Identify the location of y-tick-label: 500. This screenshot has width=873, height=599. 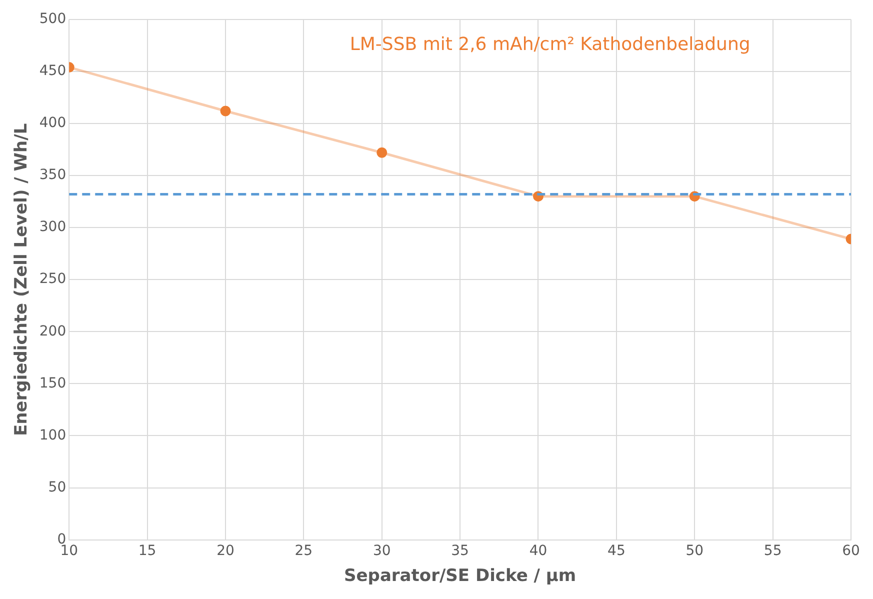
(52, 19).